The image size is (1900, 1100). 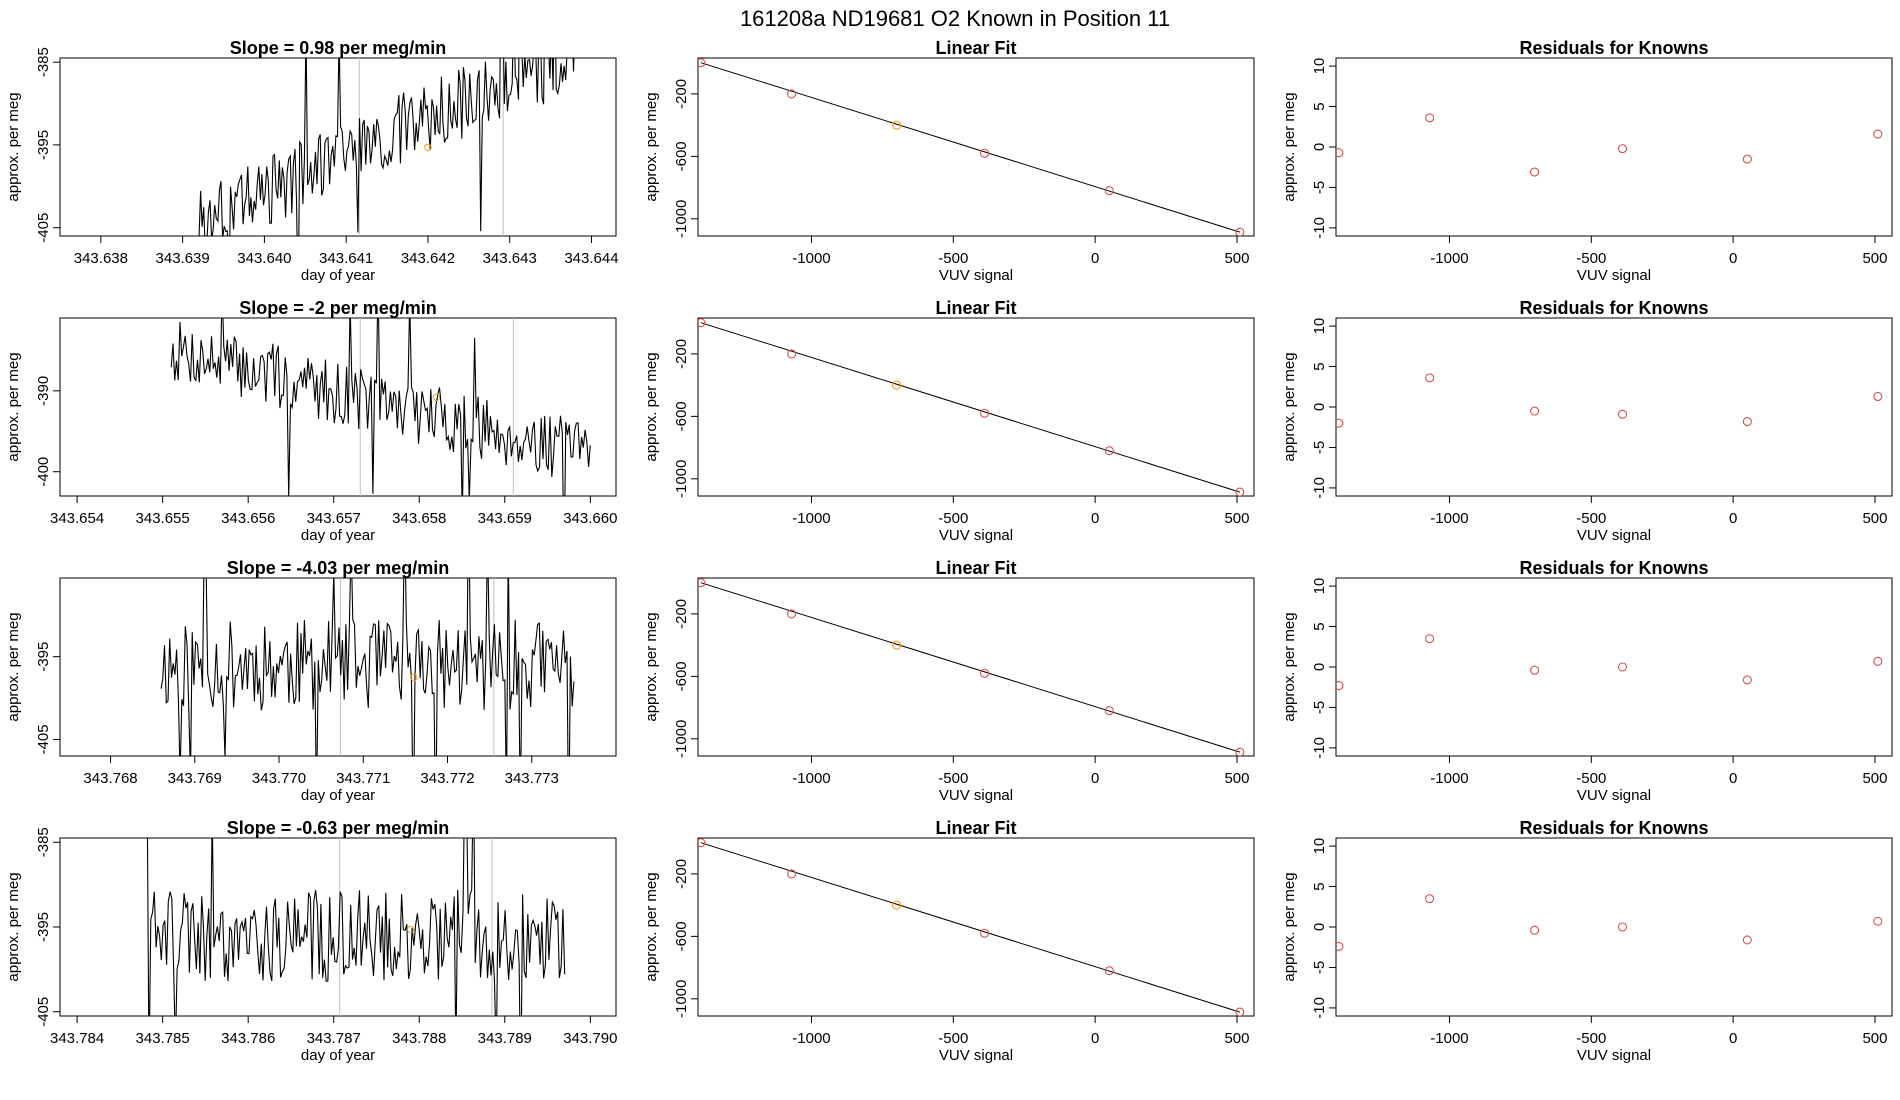 I want to click on chart-title: Slope = 0.98 per meg/min, so click(x=338, y=48).